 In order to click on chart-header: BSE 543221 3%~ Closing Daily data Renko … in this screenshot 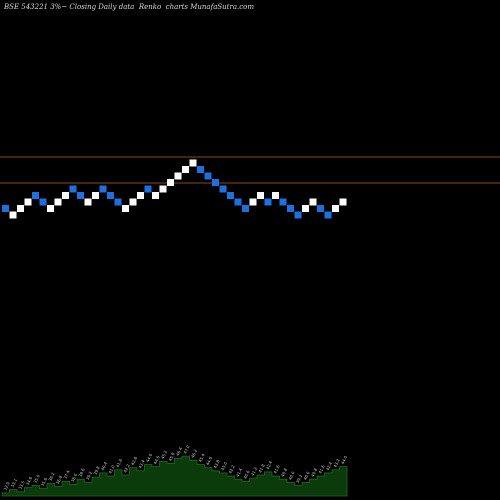, I will do `click(129, 7)`.